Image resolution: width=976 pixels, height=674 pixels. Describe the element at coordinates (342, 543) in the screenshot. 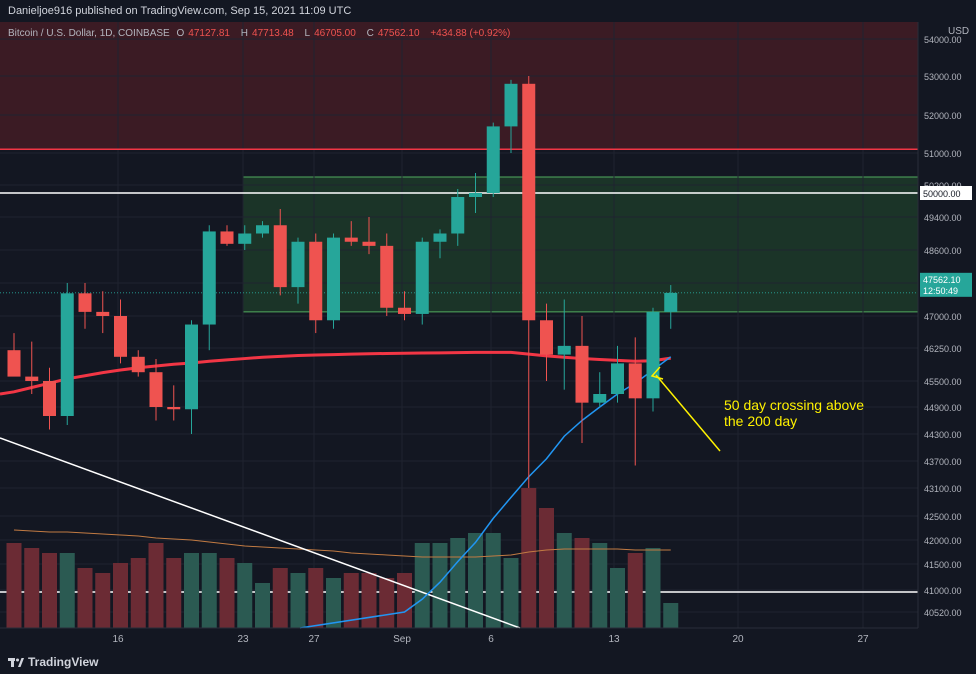

I see `volume-ma-line` at that location.